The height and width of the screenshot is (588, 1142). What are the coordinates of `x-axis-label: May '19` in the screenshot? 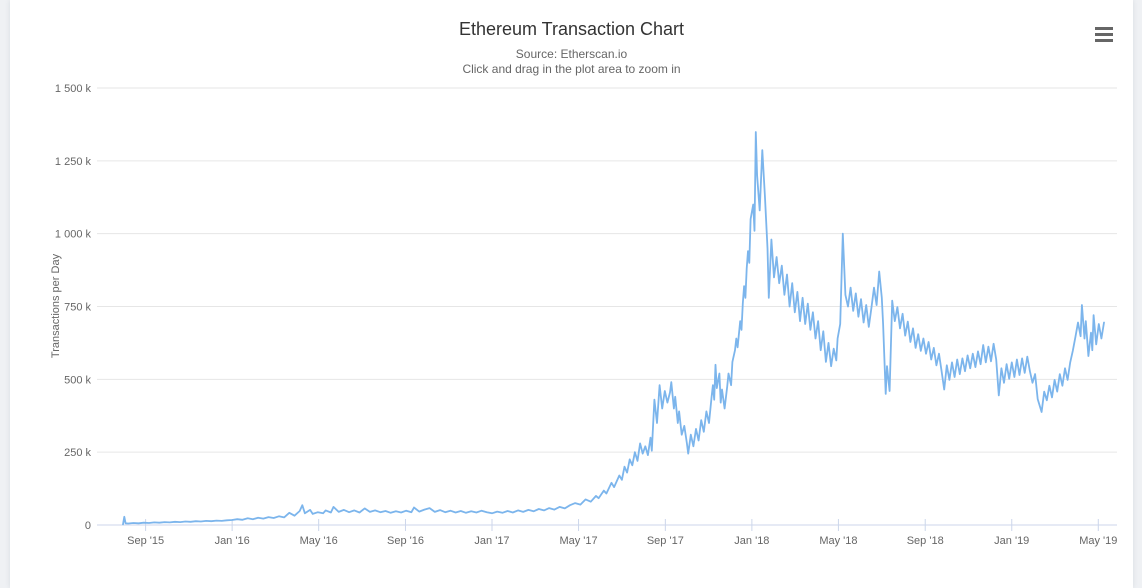 It's located at (1098, 541).